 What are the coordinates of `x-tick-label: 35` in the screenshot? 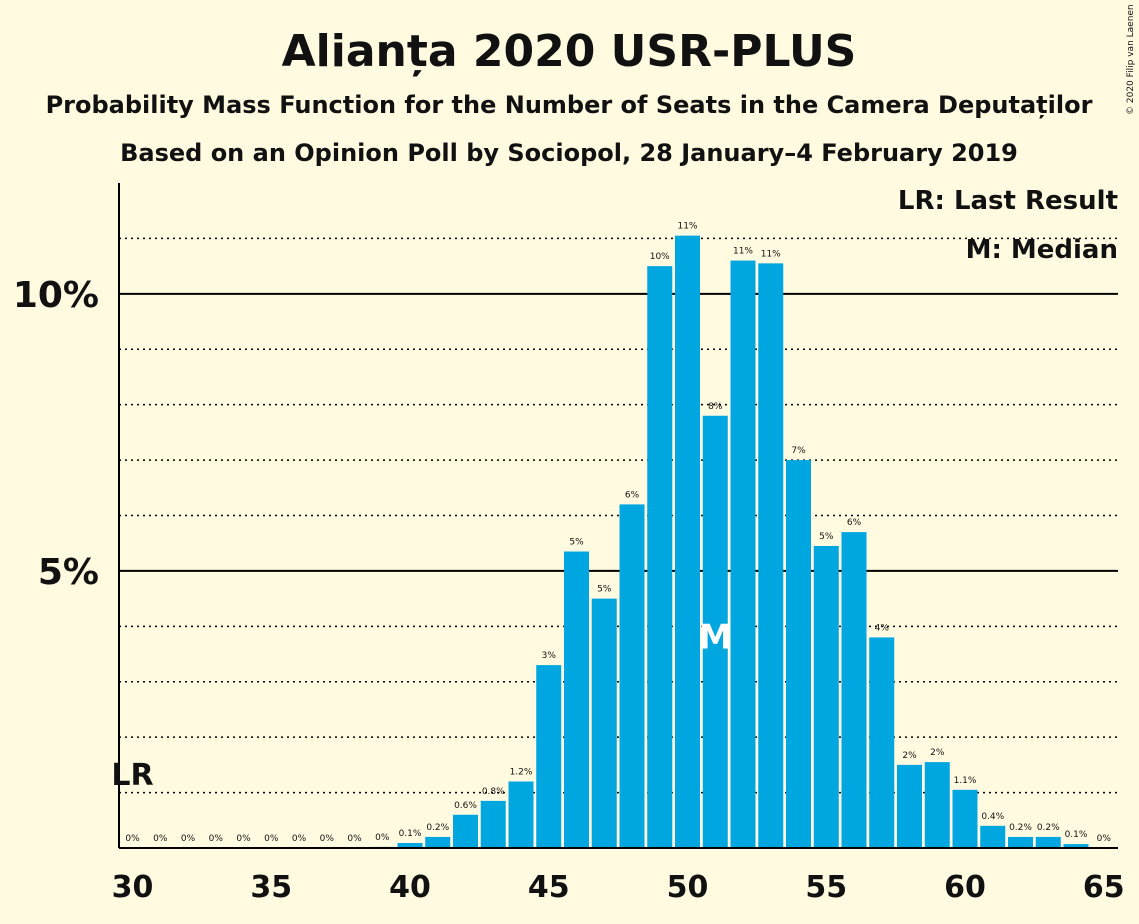 It's located at (271, 887).